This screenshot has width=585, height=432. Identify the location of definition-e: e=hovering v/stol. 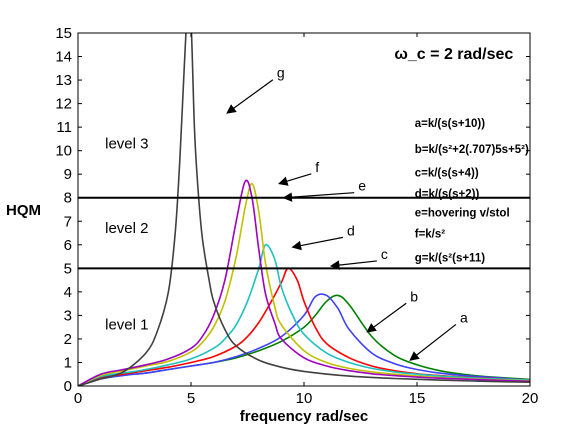
(462, 214).